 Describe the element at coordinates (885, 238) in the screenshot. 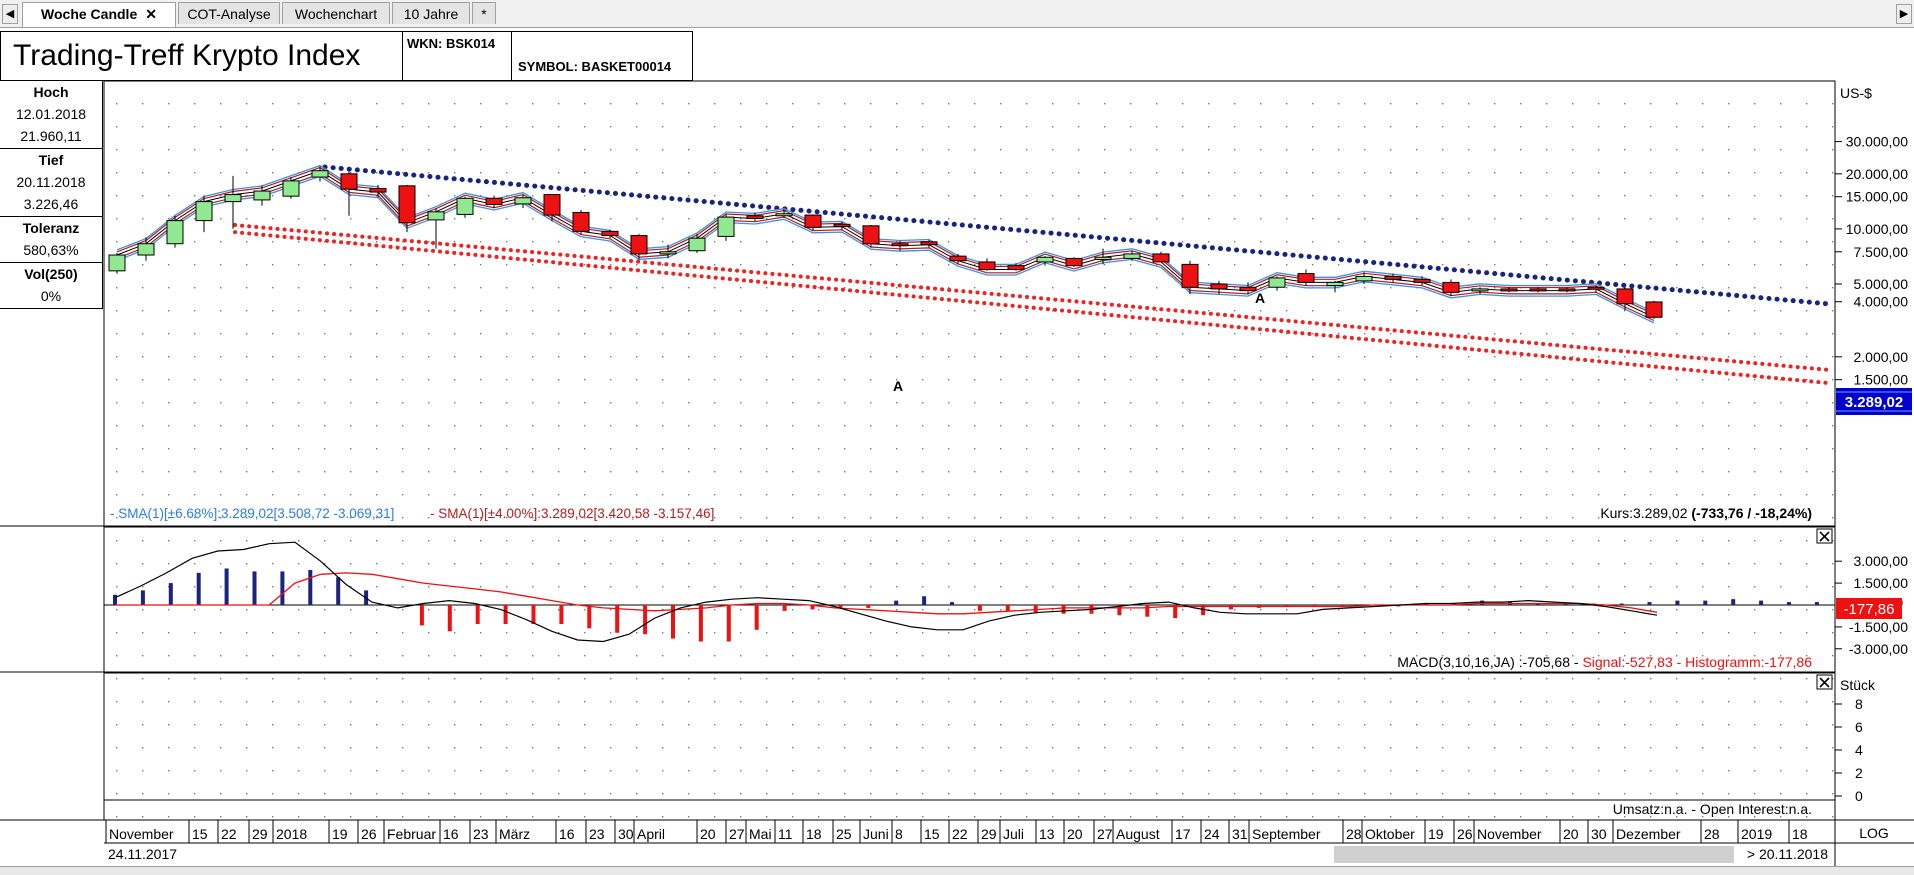

I see `sma-band-blue-upper` at that location.